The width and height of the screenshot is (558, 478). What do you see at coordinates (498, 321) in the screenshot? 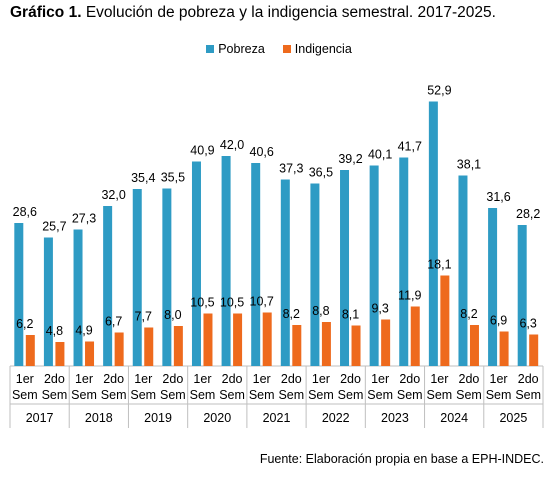
I see `data-label-indigencia: 6,9` at bounding box center [498, 321].